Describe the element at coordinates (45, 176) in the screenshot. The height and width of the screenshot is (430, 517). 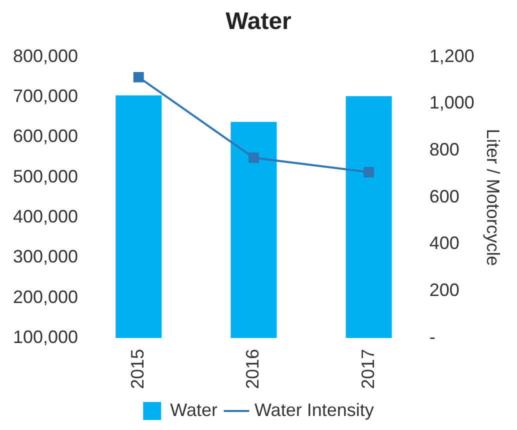
I see `y-tick-label: 500,000` at that location.